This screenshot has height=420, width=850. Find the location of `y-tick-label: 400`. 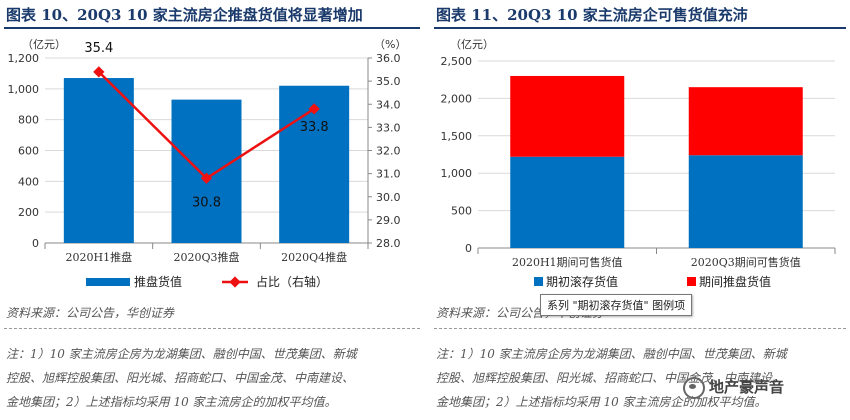

y-tick-label: 400 is located at coordinates (28, 181).